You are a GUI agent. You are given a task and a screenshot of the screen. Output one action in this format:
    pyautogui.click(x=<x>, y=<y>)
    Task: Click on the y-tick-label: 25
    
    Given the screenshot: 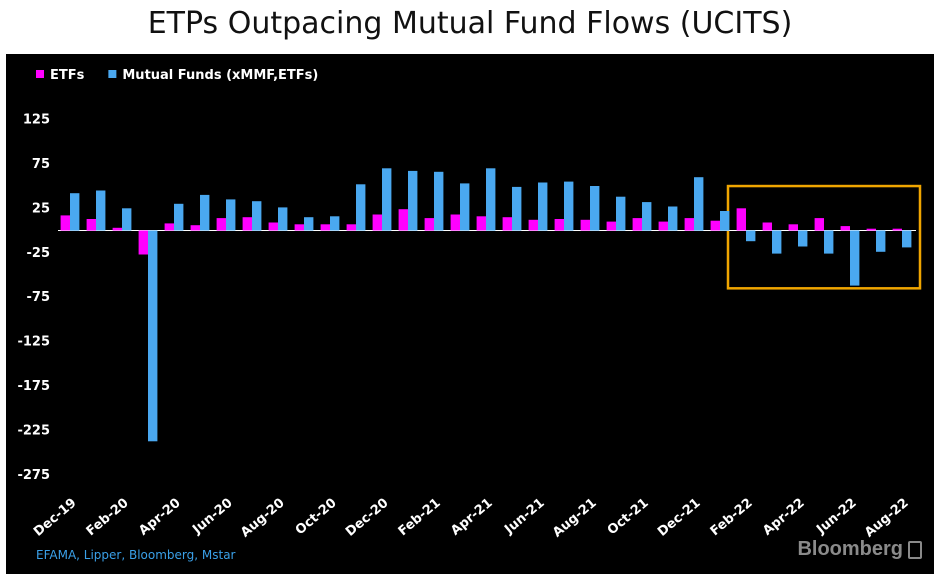 What is the action you would take?
    pyautogui.click(x=41, y=208)
    